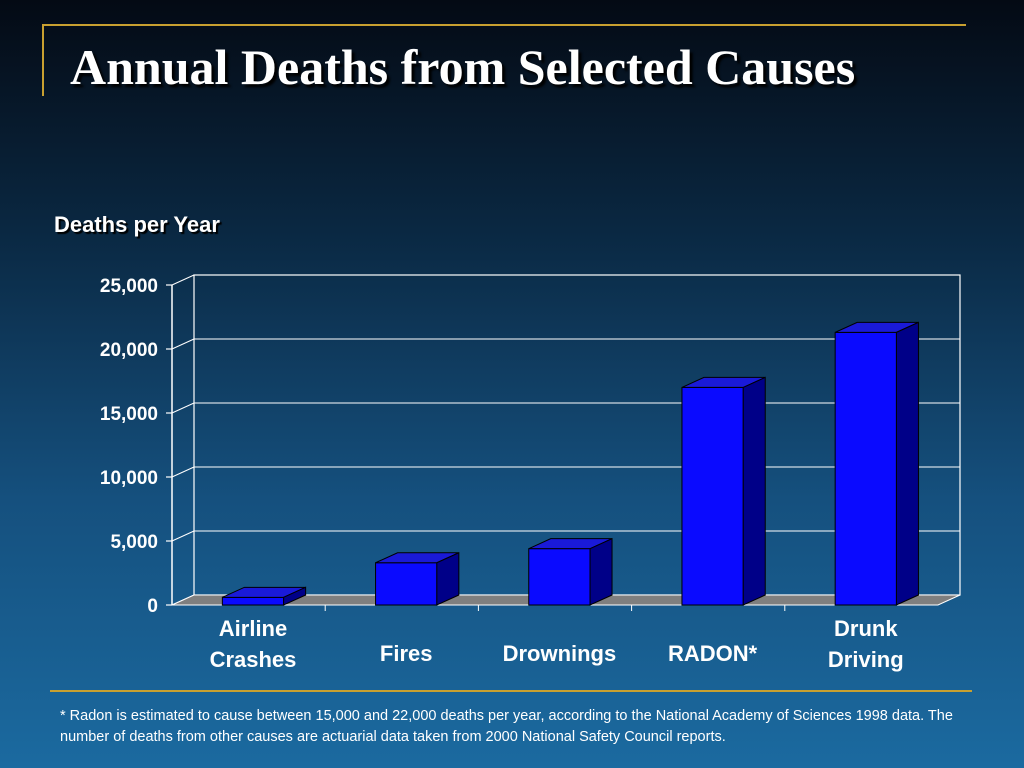 This screenshot has height=768, width=1024. I want to click on y-axis-label: Deaths per Year, so click(137, 224).